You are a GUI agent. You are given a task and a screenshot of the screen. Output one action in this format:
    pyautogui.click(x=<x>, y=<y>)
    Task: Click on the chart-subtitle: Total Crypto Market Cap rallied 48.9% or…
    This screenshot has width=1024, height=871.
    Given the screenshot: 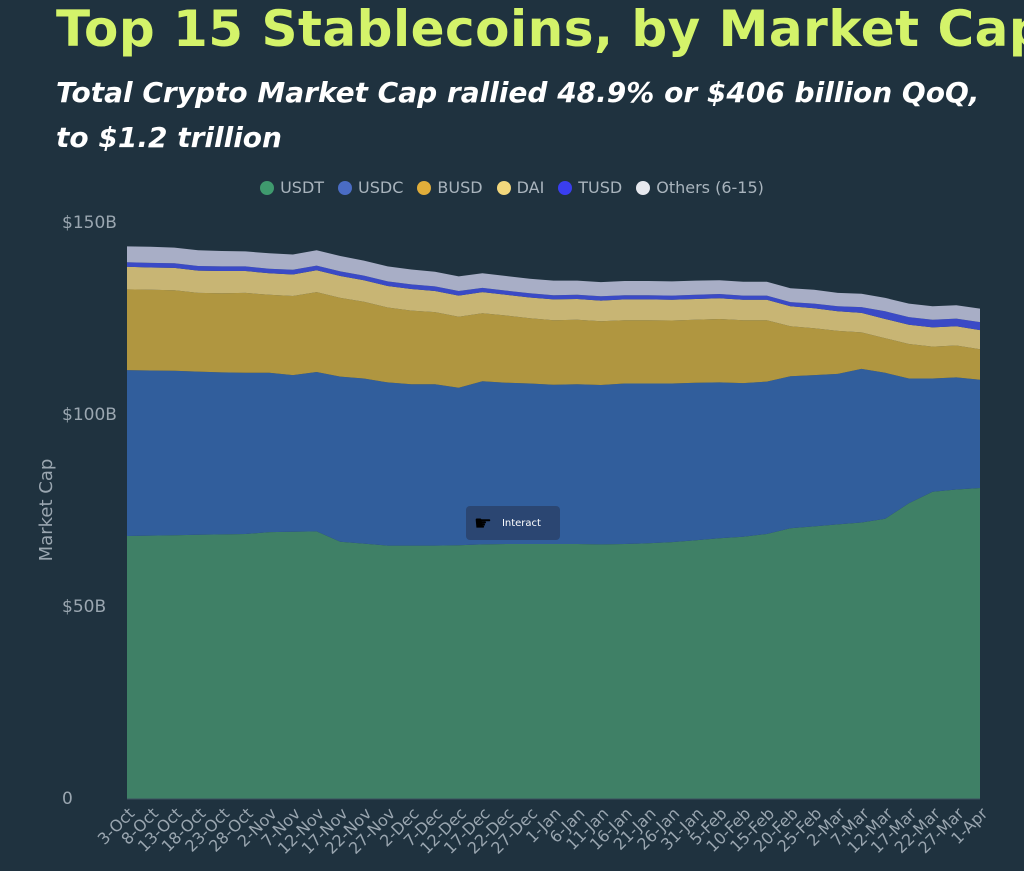 What is the action you would take?
    pyautogui.click(x=518, y=115)
    